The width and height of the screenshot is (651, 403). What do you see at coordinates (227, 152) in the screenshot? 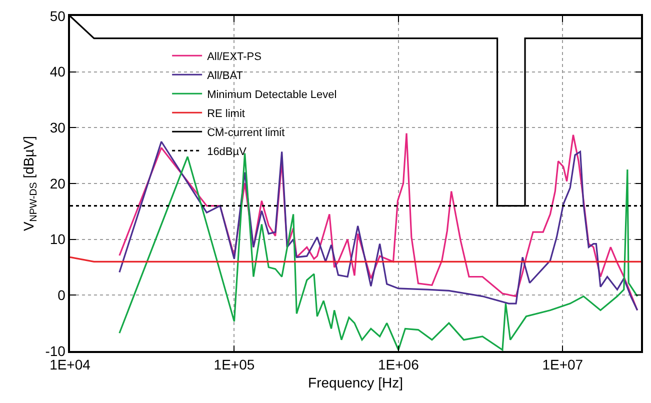
I see `legend-label: 16dBµV` at bounding box center [227, 152].